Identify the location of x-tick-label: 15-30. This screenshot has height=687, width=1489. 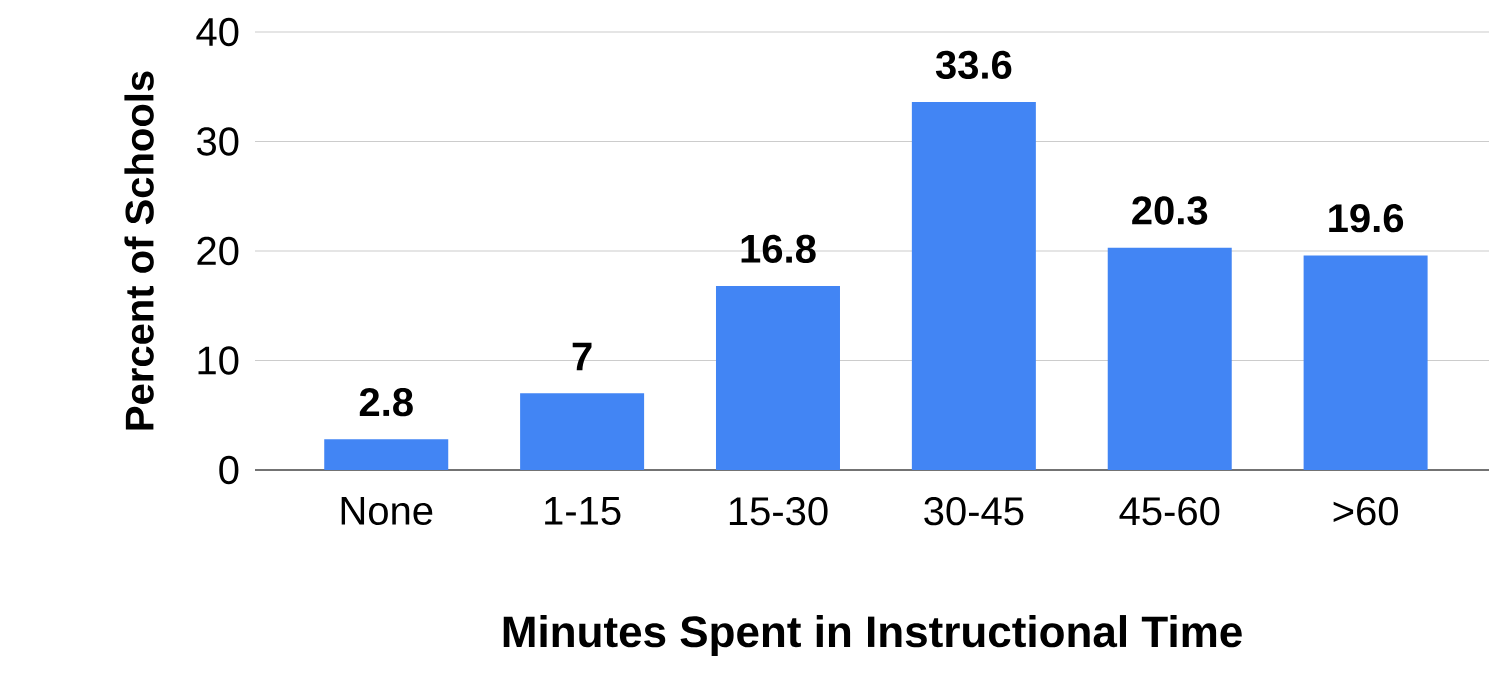
(778, 511).